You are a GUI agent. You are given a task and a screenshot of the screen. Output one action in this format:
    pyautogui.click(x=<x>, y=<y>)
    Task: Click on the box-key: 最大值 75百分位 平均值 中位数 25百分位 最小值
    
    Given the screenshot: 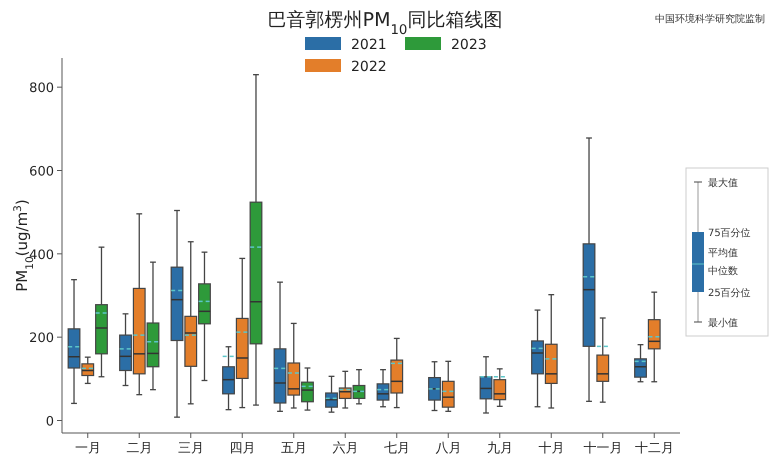 What is the action you would take?
    pyautogui.click(x=727, y=252)
    